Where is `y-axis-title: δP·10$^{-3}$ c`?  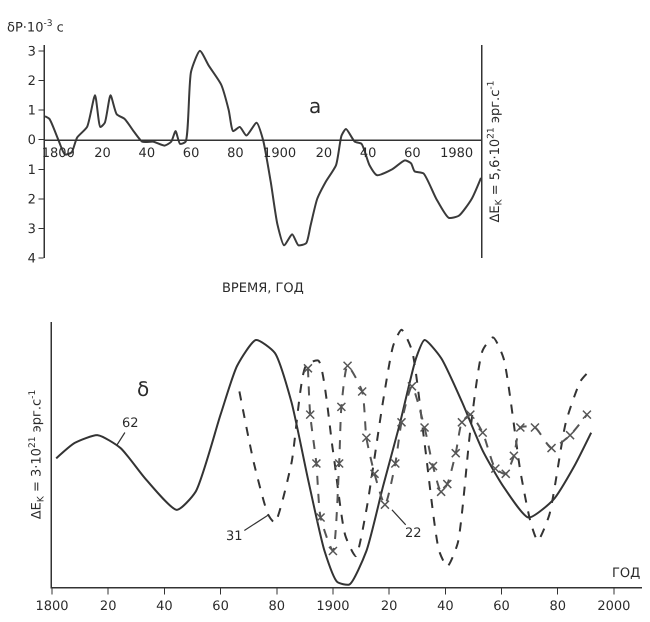 y-axis-title: δP·10$^{-3}$ c is located at coordinates (35, 27).